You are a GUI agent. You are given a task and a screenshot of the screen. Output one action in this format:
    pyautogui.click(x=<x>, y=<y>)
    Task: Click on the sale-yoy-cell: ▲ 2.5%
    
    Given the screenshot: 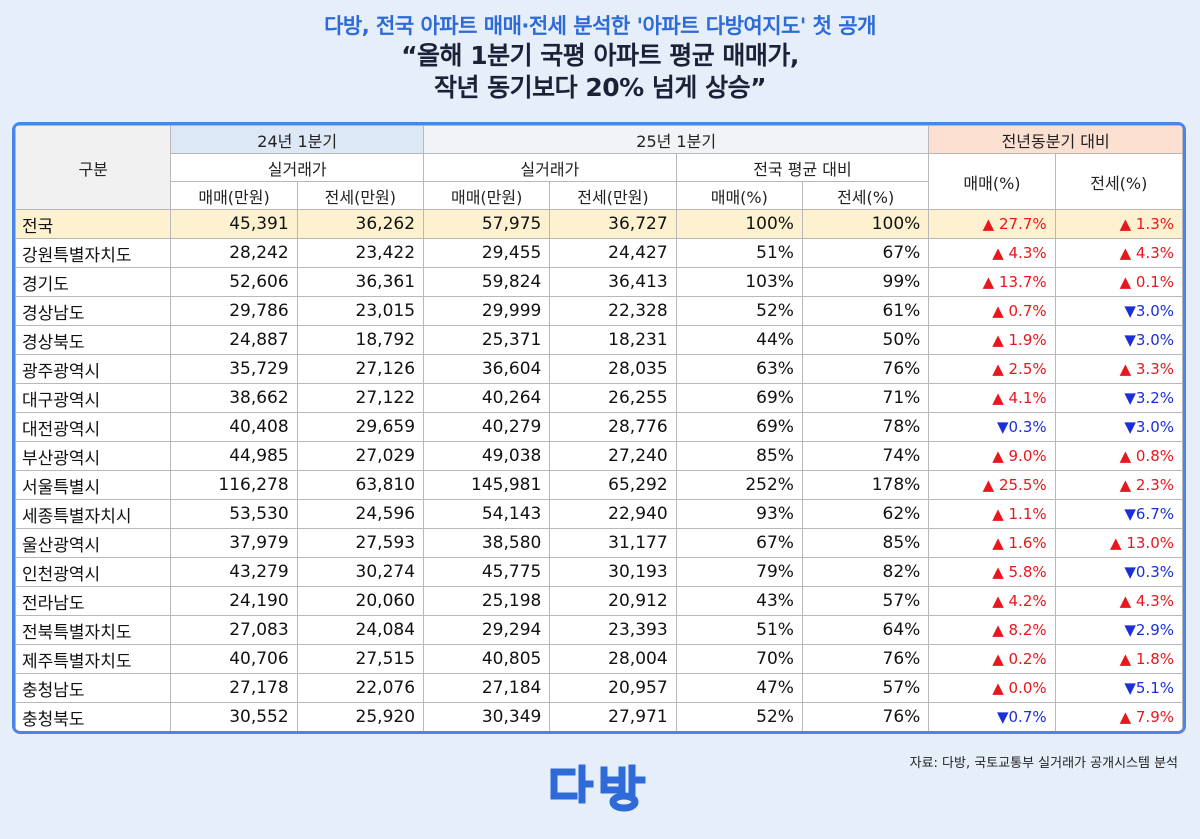 What is the action you would take?
    pyautogui.click(x=992, y=369)
    